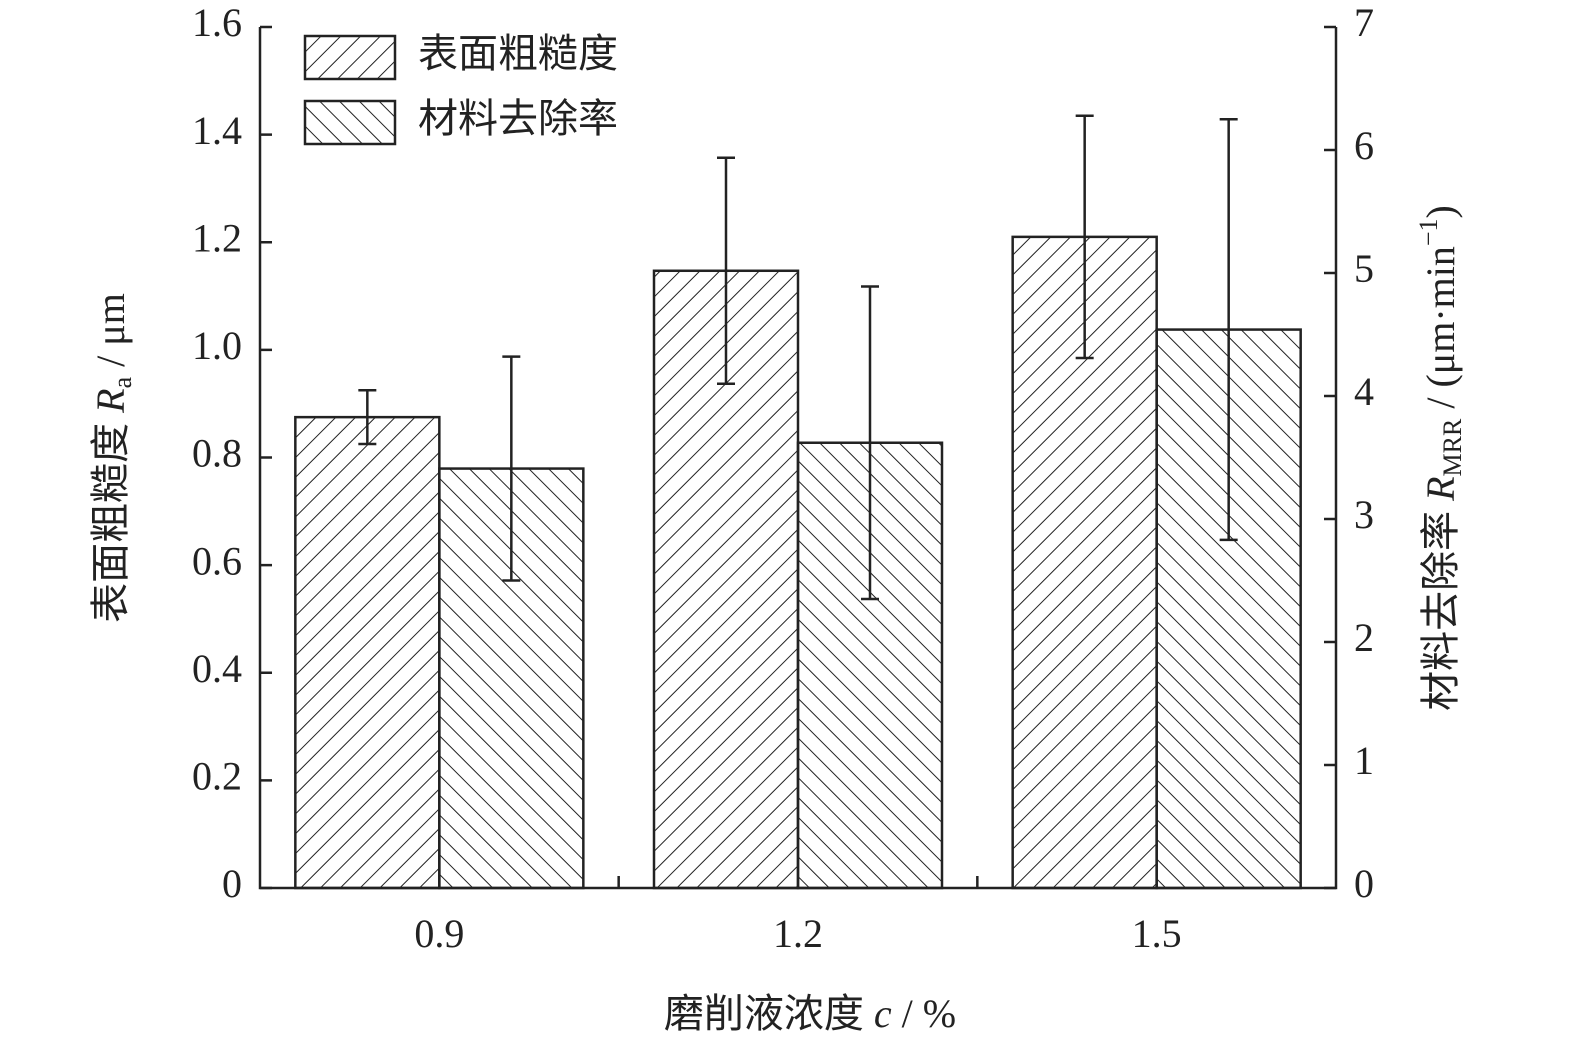 This screenshot has width=1575, height=1053. What do you see at coordinates (1364, 883) in the screenshot?
I see `y2-tick-label: 0` at bounding box center [1364, 883].